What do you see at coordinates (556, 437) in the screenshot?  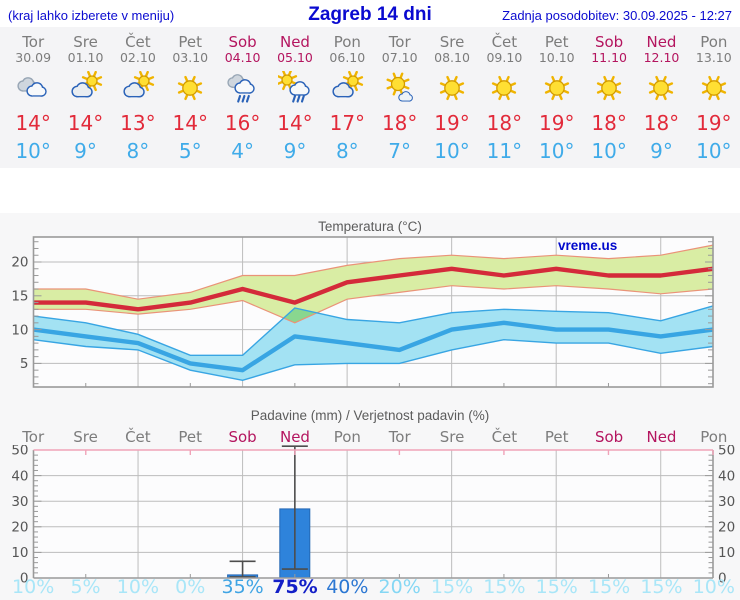 I see `precip-day-label: Pet` at bounding box center [556, 437].